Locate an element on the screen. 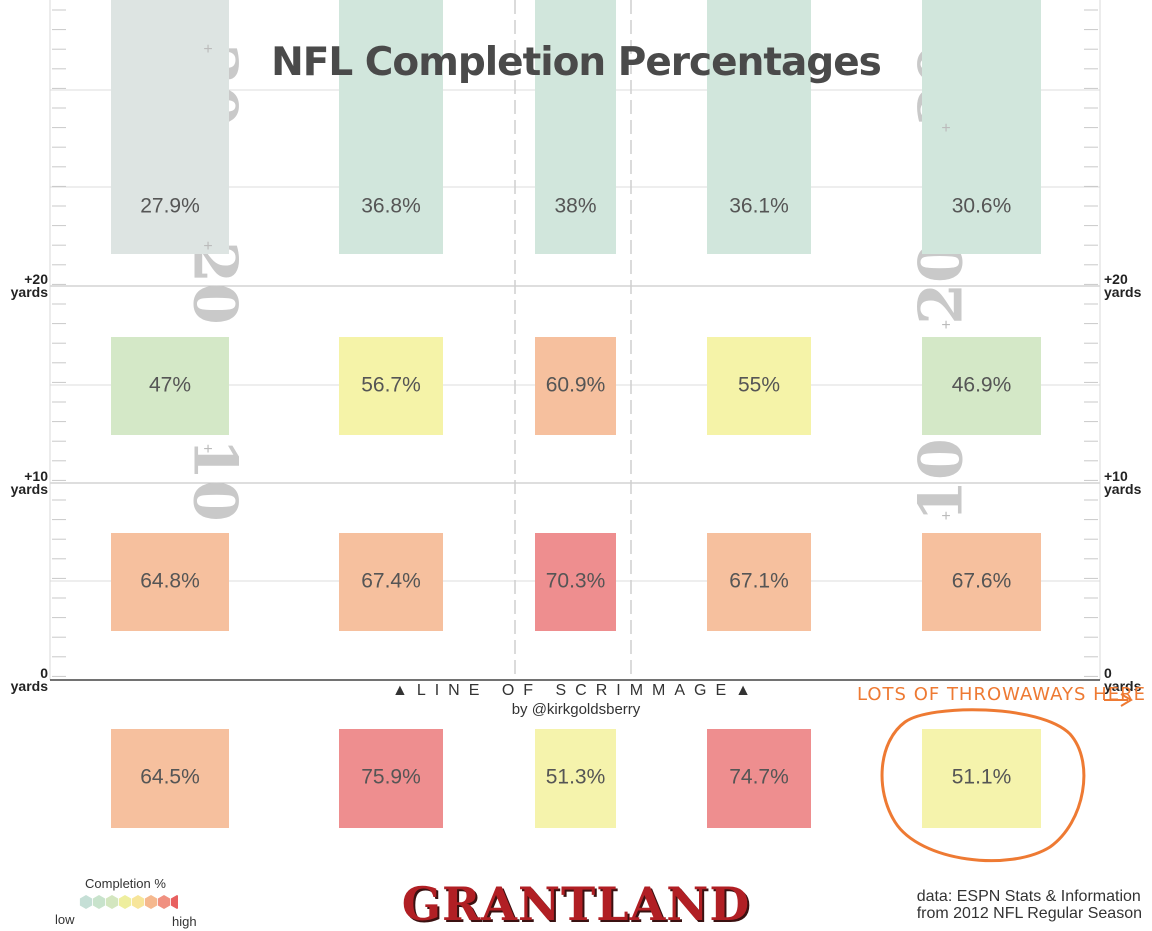 This screenshot has width=1152, height=931. cell-value-label: 47% is located at coordinates (170, 385).